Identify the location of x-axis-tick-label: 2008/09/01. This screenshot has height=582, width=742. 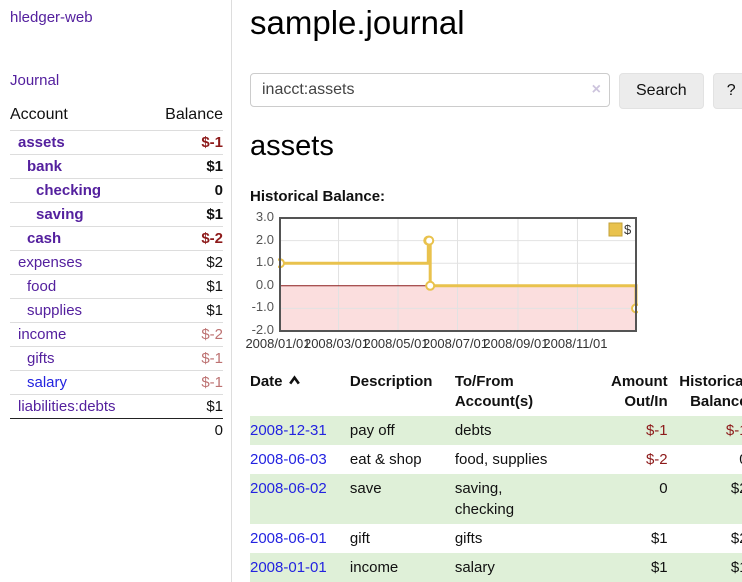
(516, 343).